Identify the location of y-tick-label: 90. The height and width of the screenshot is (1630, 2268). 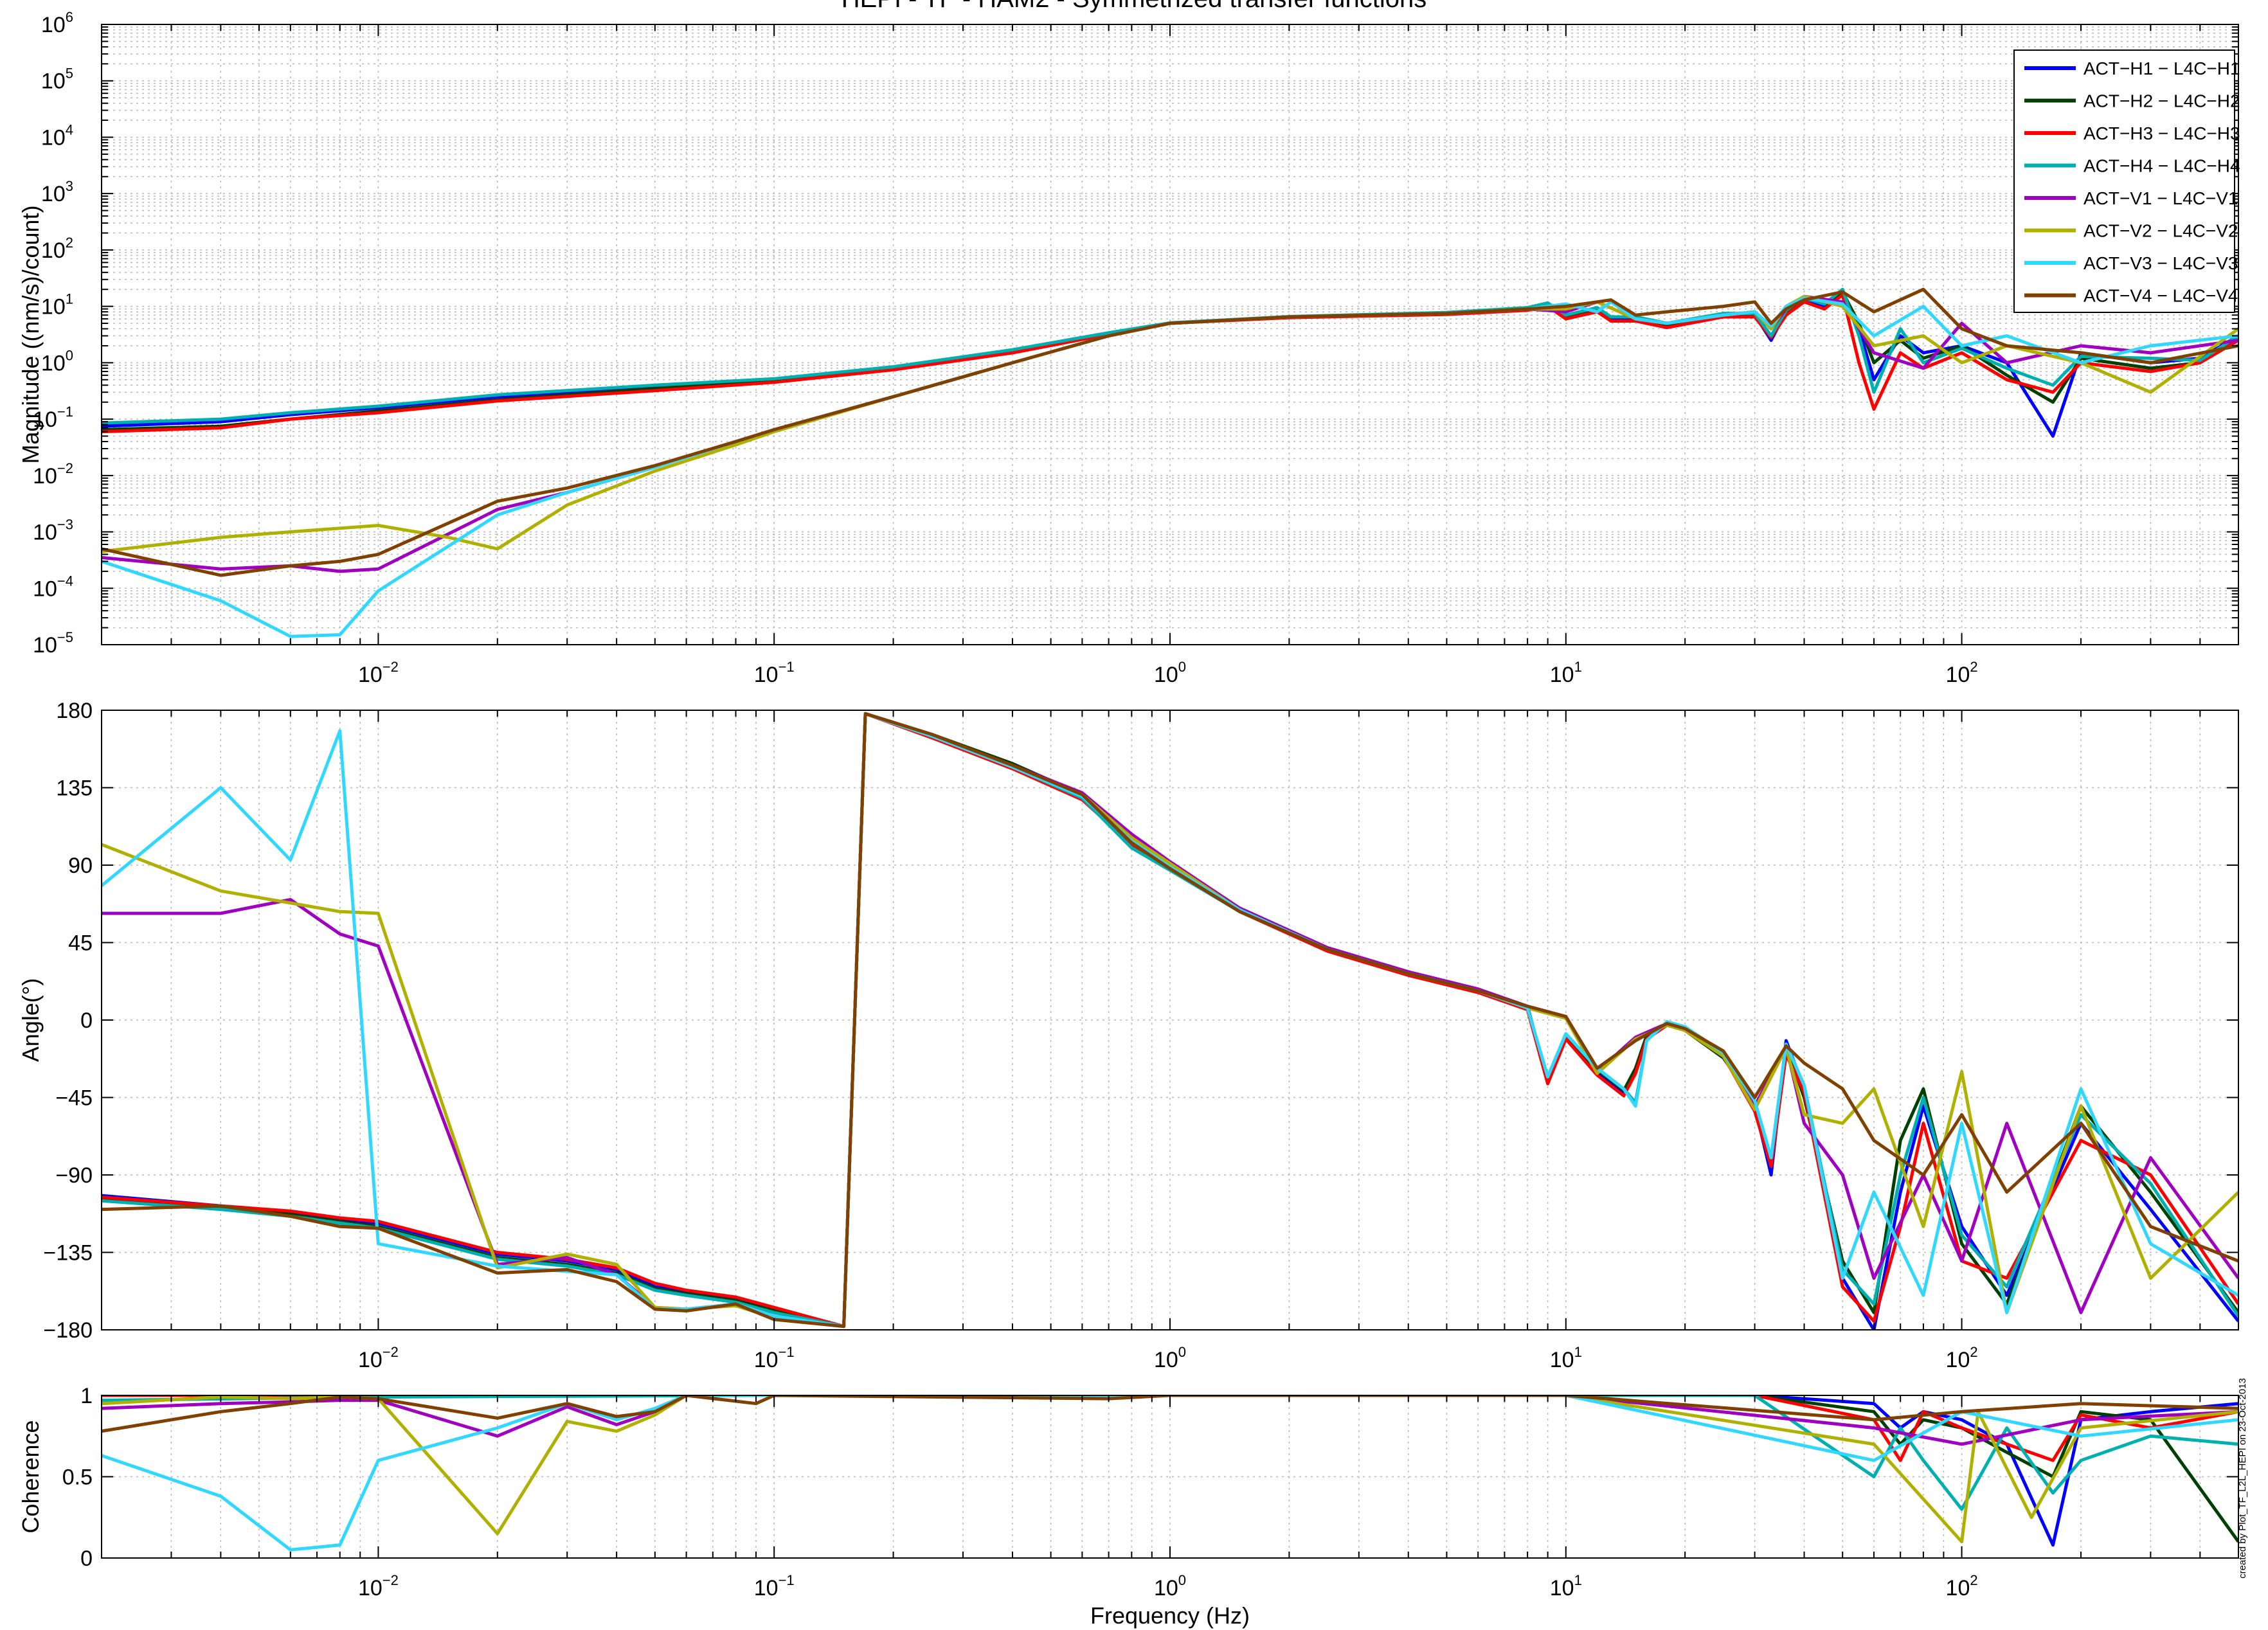
(81, 866).